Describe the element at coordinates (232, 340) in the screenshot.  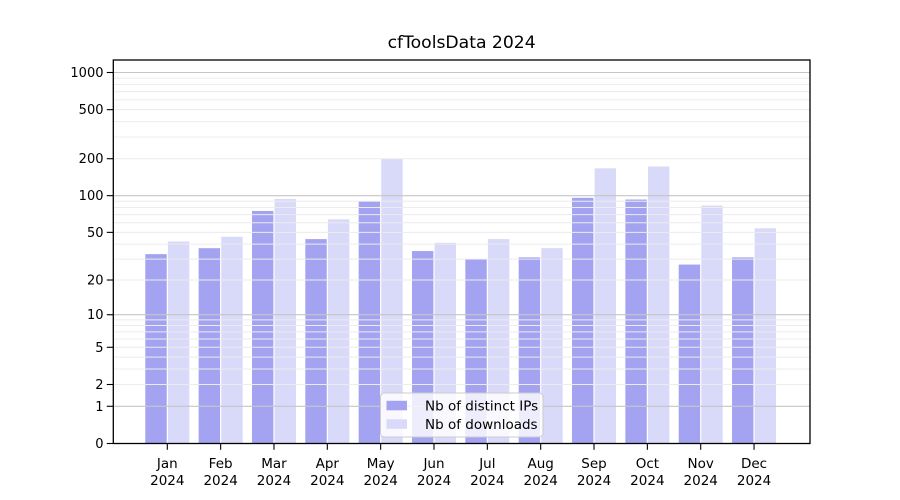
I see `bar-downloads-feb` at that location.